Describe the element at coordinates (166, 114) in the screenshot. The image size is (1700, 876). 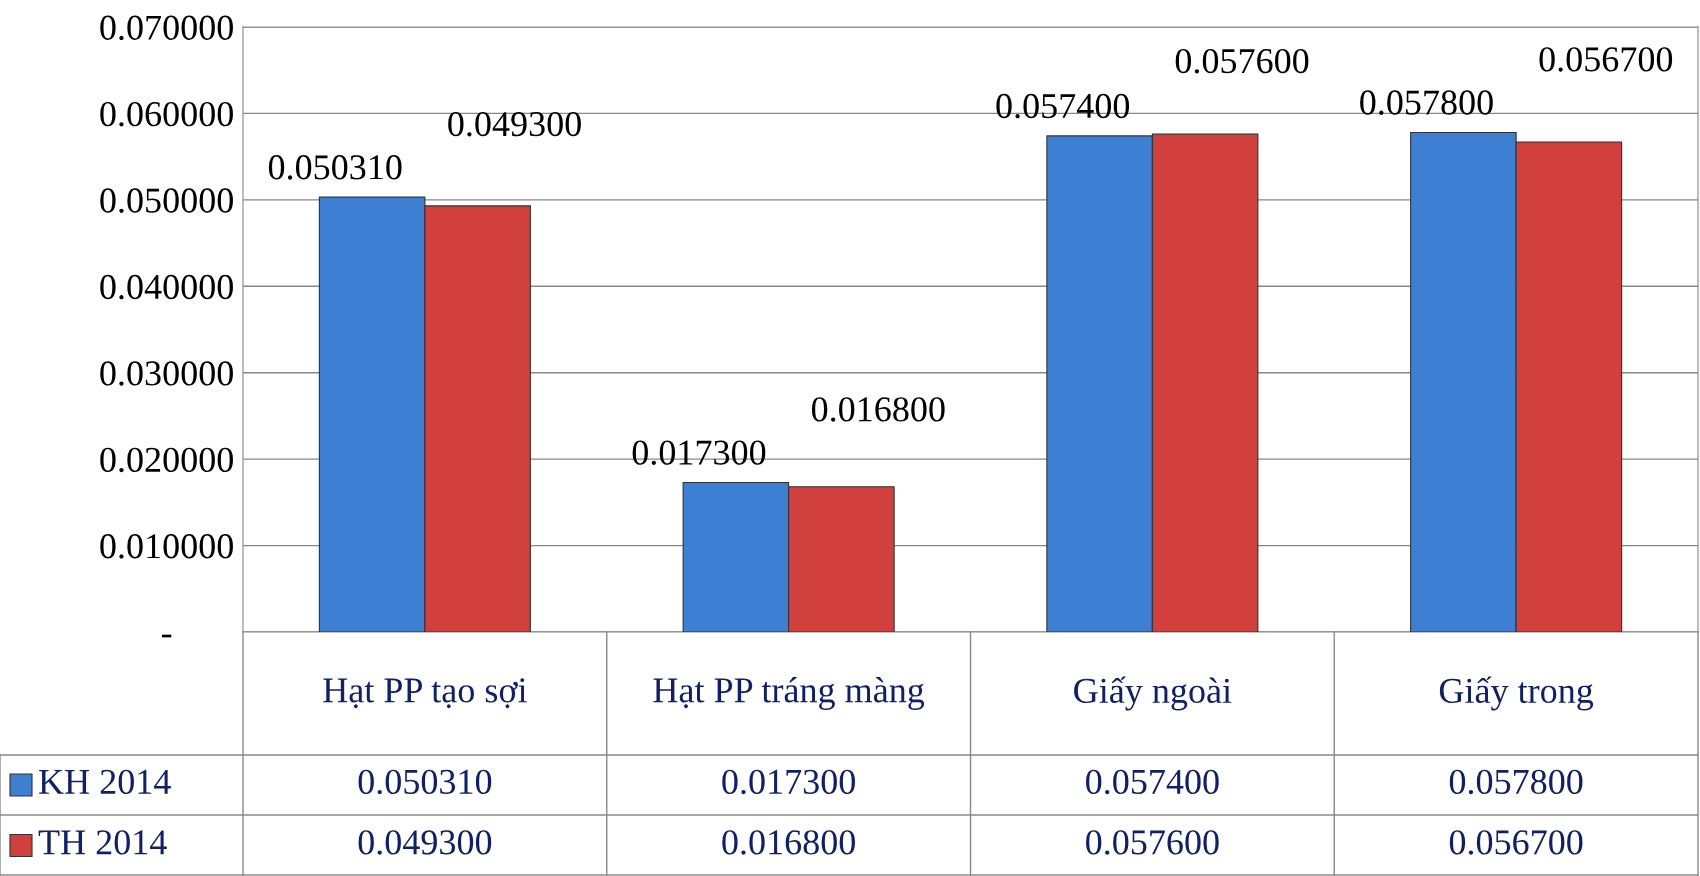
I see `y-tick-label: 0.060000` at that location.